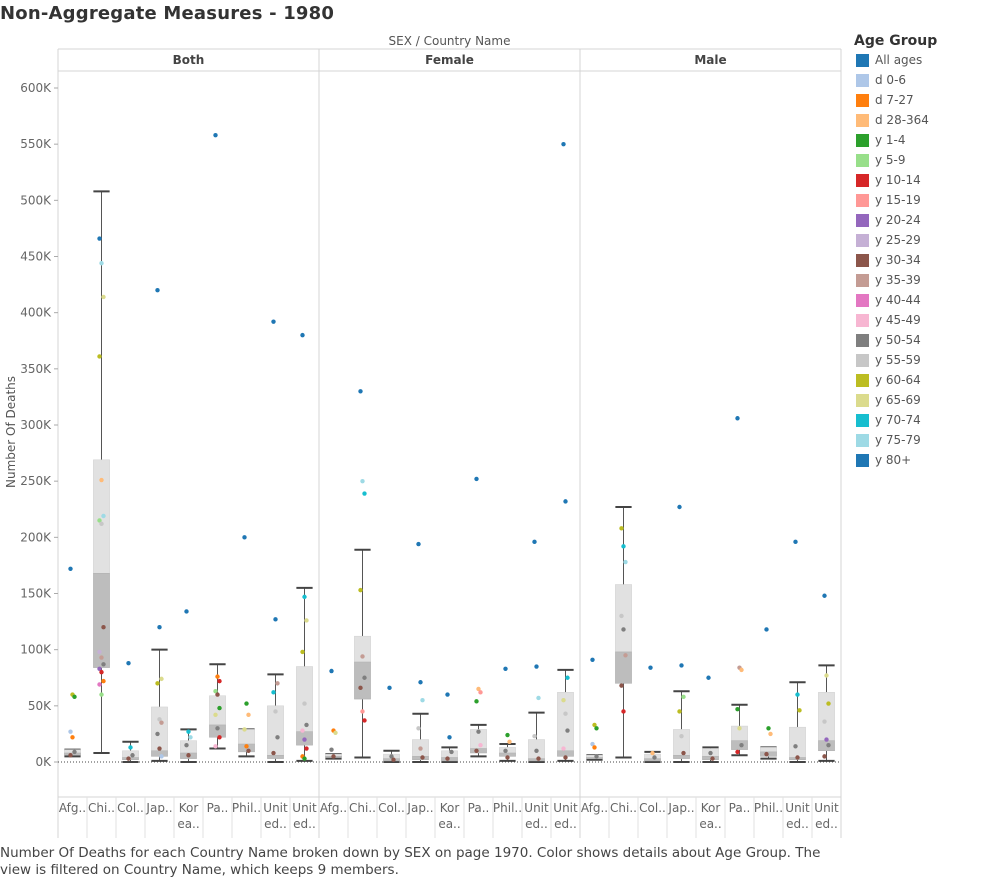 This screenshot has height=880, width=993. What do you see at coordinates (898, 340) in the screenshot?
I see `legend-label: y 50-54` at bounding box center [898, 340].